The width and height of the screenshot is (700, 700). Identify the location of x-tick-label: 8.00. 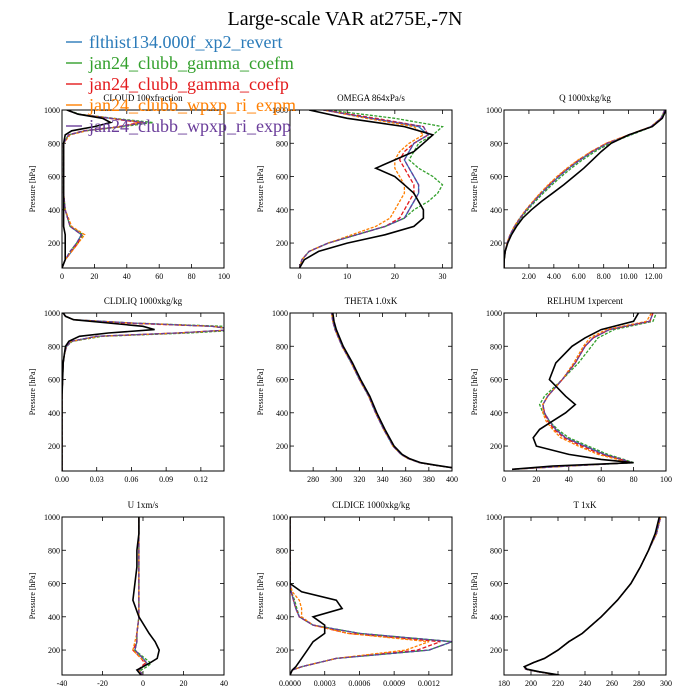
(604, 276).